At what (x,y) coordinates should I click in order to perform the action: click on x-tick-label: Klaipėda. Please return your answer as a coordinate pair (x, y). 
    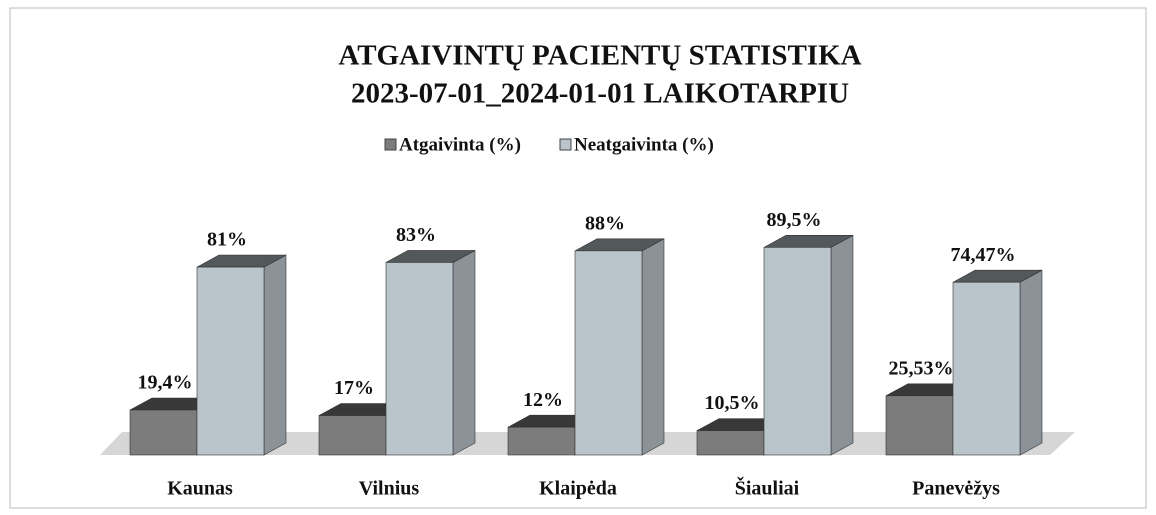
    Looking at the image, I should click on (578, 489).